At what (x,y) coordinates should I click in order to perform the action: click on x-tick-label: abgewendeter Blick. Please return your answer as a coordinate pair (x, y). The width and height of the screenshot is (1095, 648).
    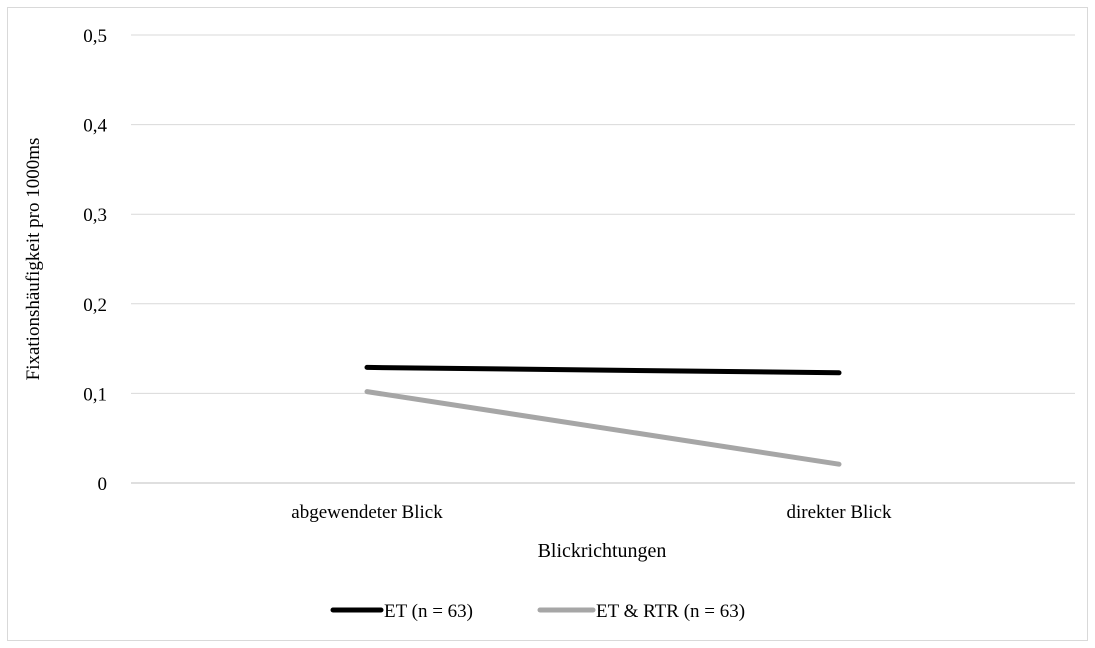
    Looking at the image, I should click on (367, 512).